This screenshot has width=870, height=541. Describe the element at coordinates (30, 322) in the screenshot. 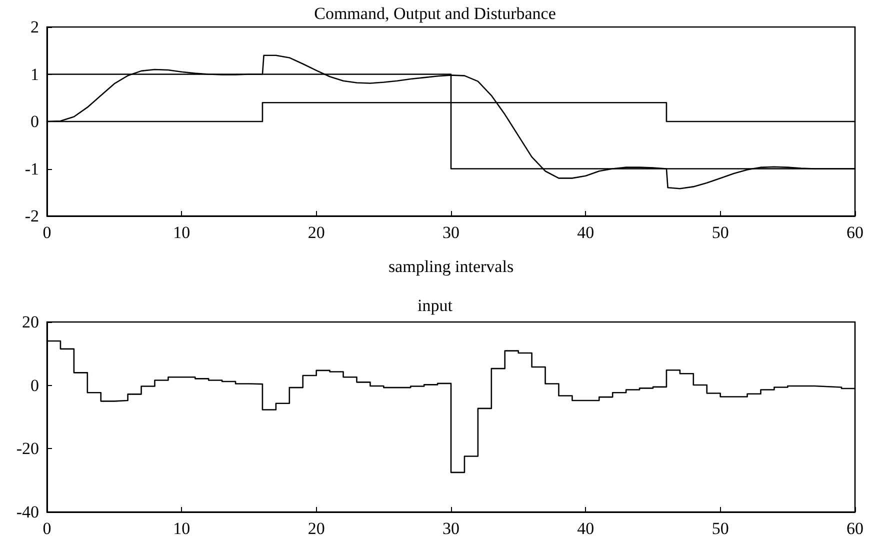

I see `y-tick-label: 20` at that location.